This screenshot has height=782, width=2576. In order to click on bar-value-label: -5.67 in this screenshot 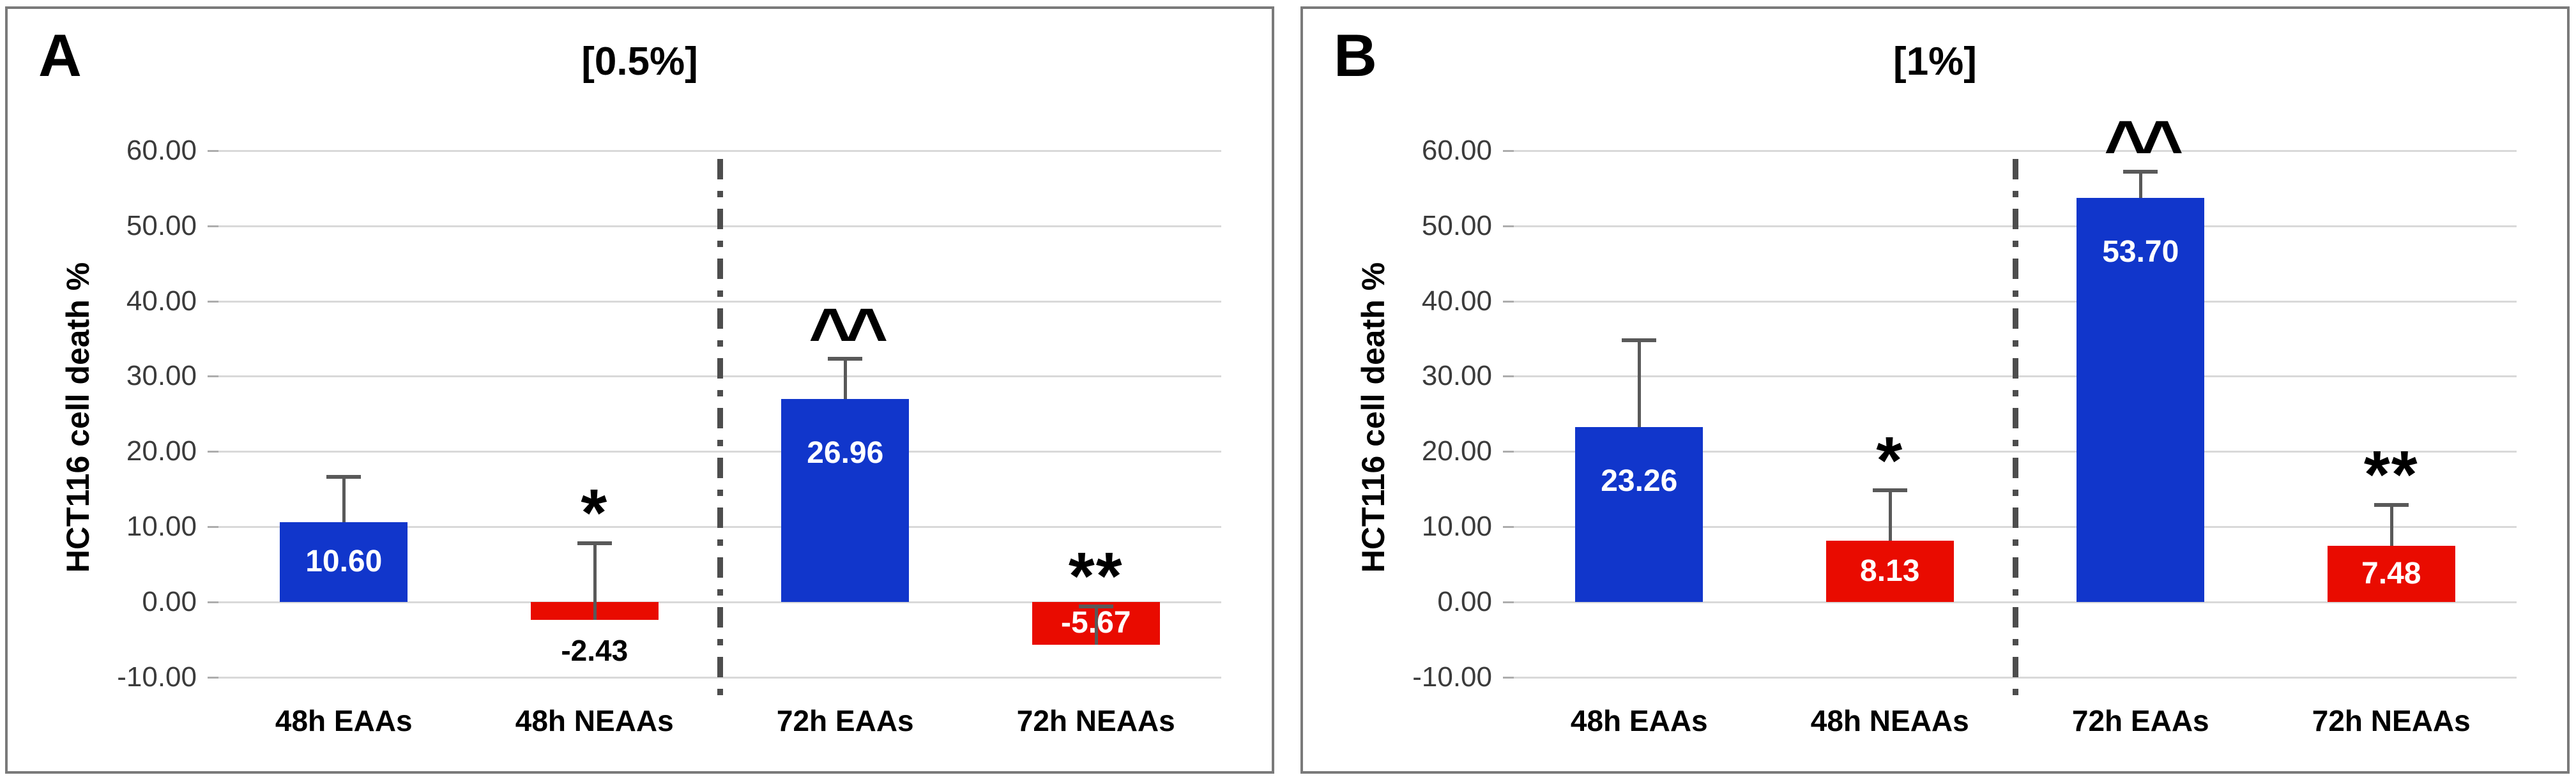, I will do `click(1096, 623)`.